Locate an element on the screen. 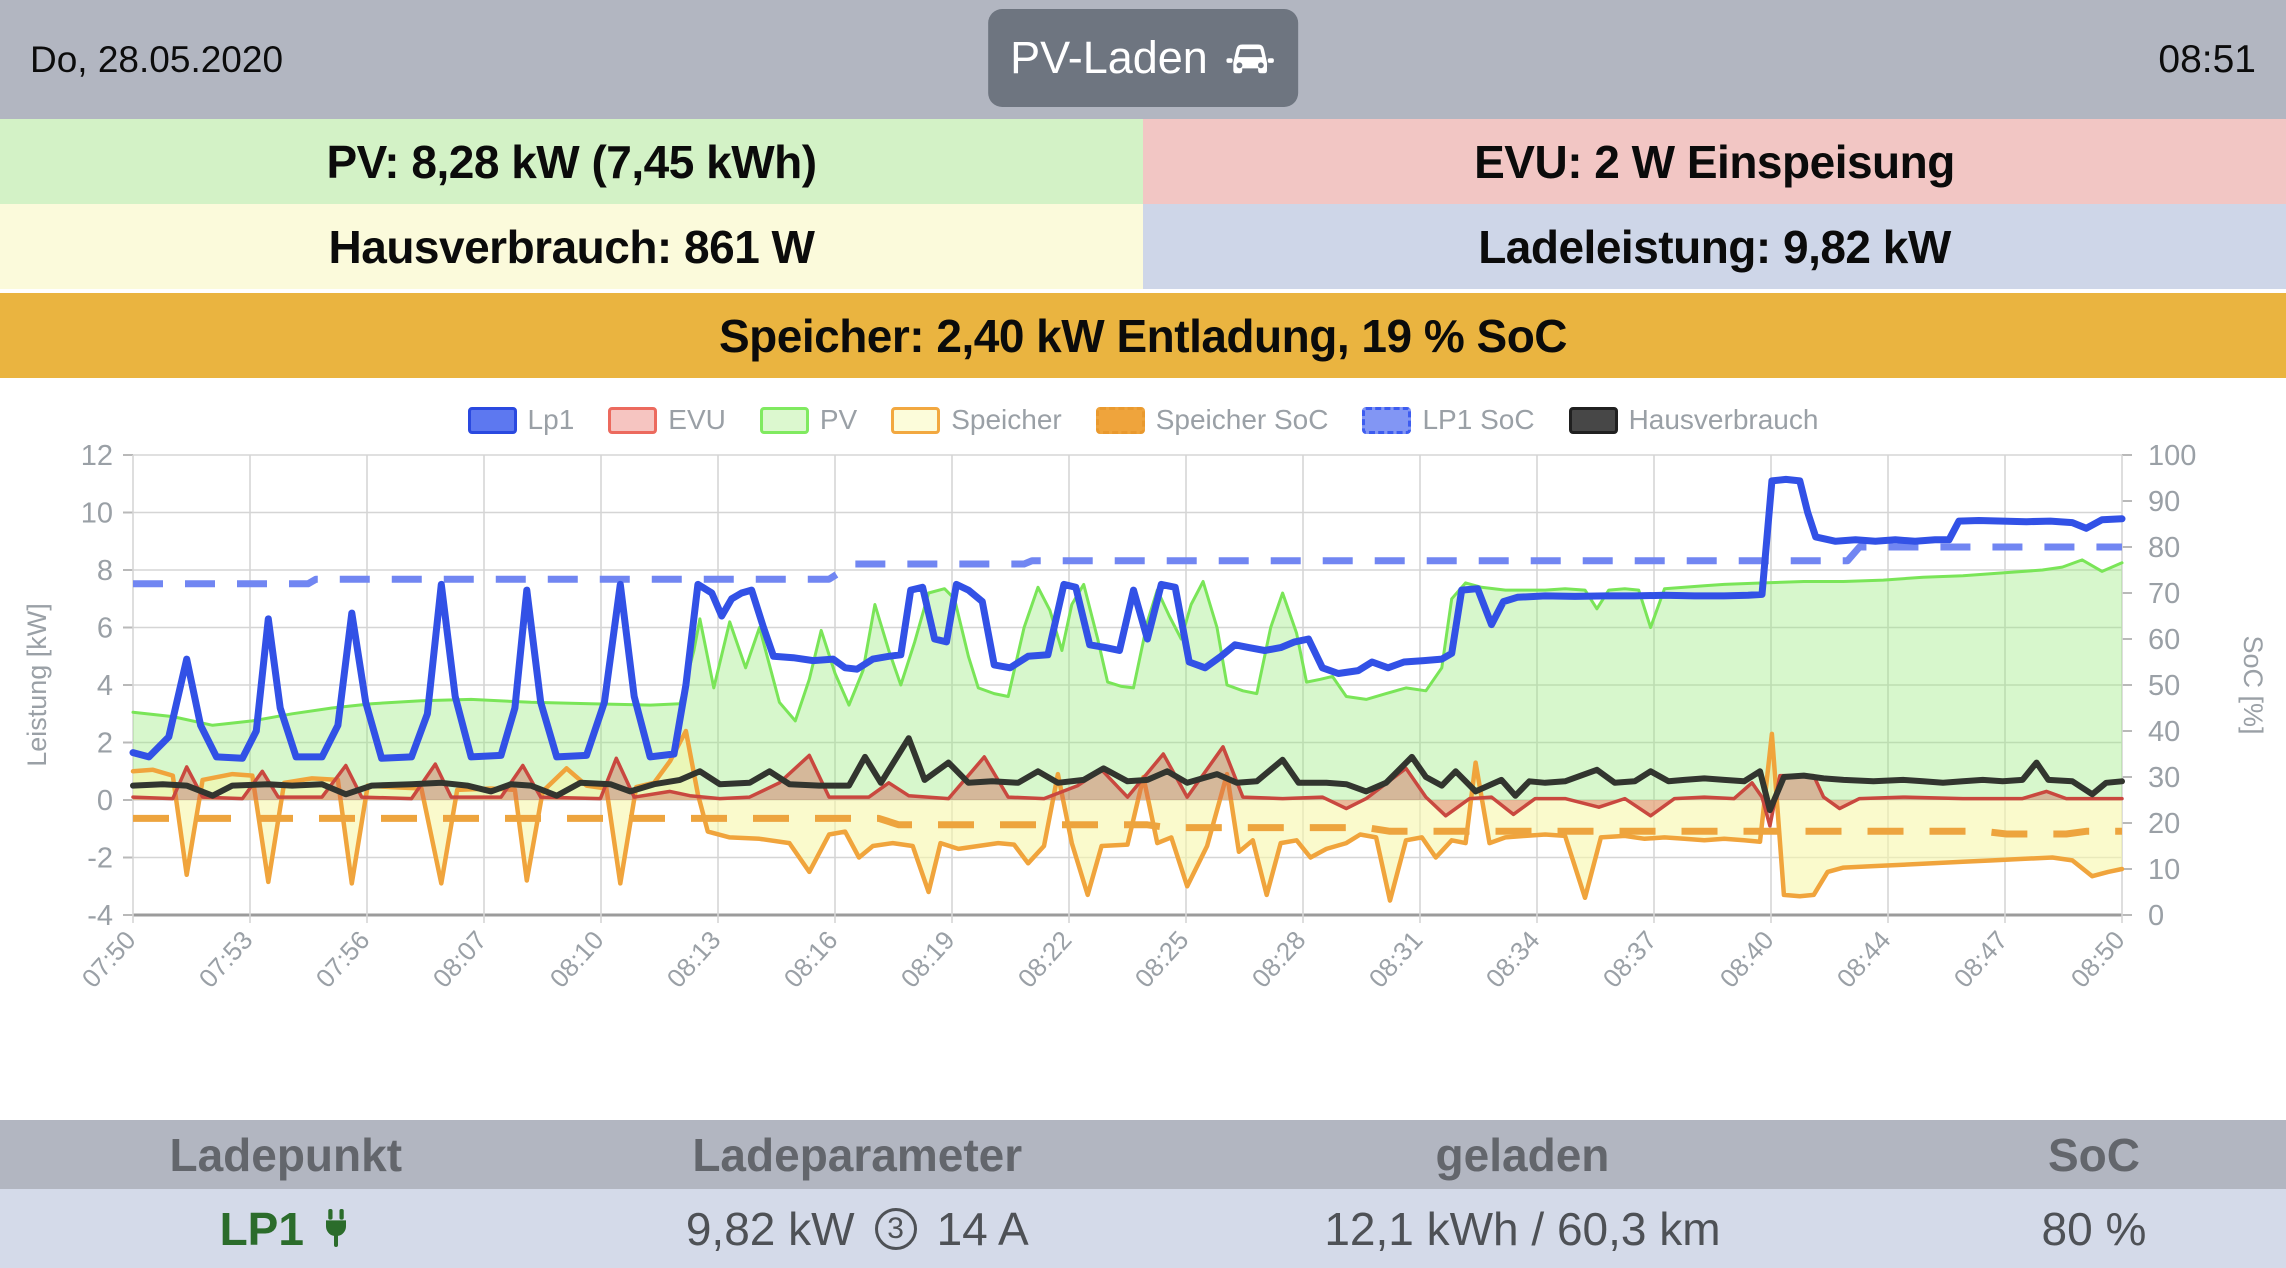  y-right-tick: 10 is located at coordinates (2164, 870).